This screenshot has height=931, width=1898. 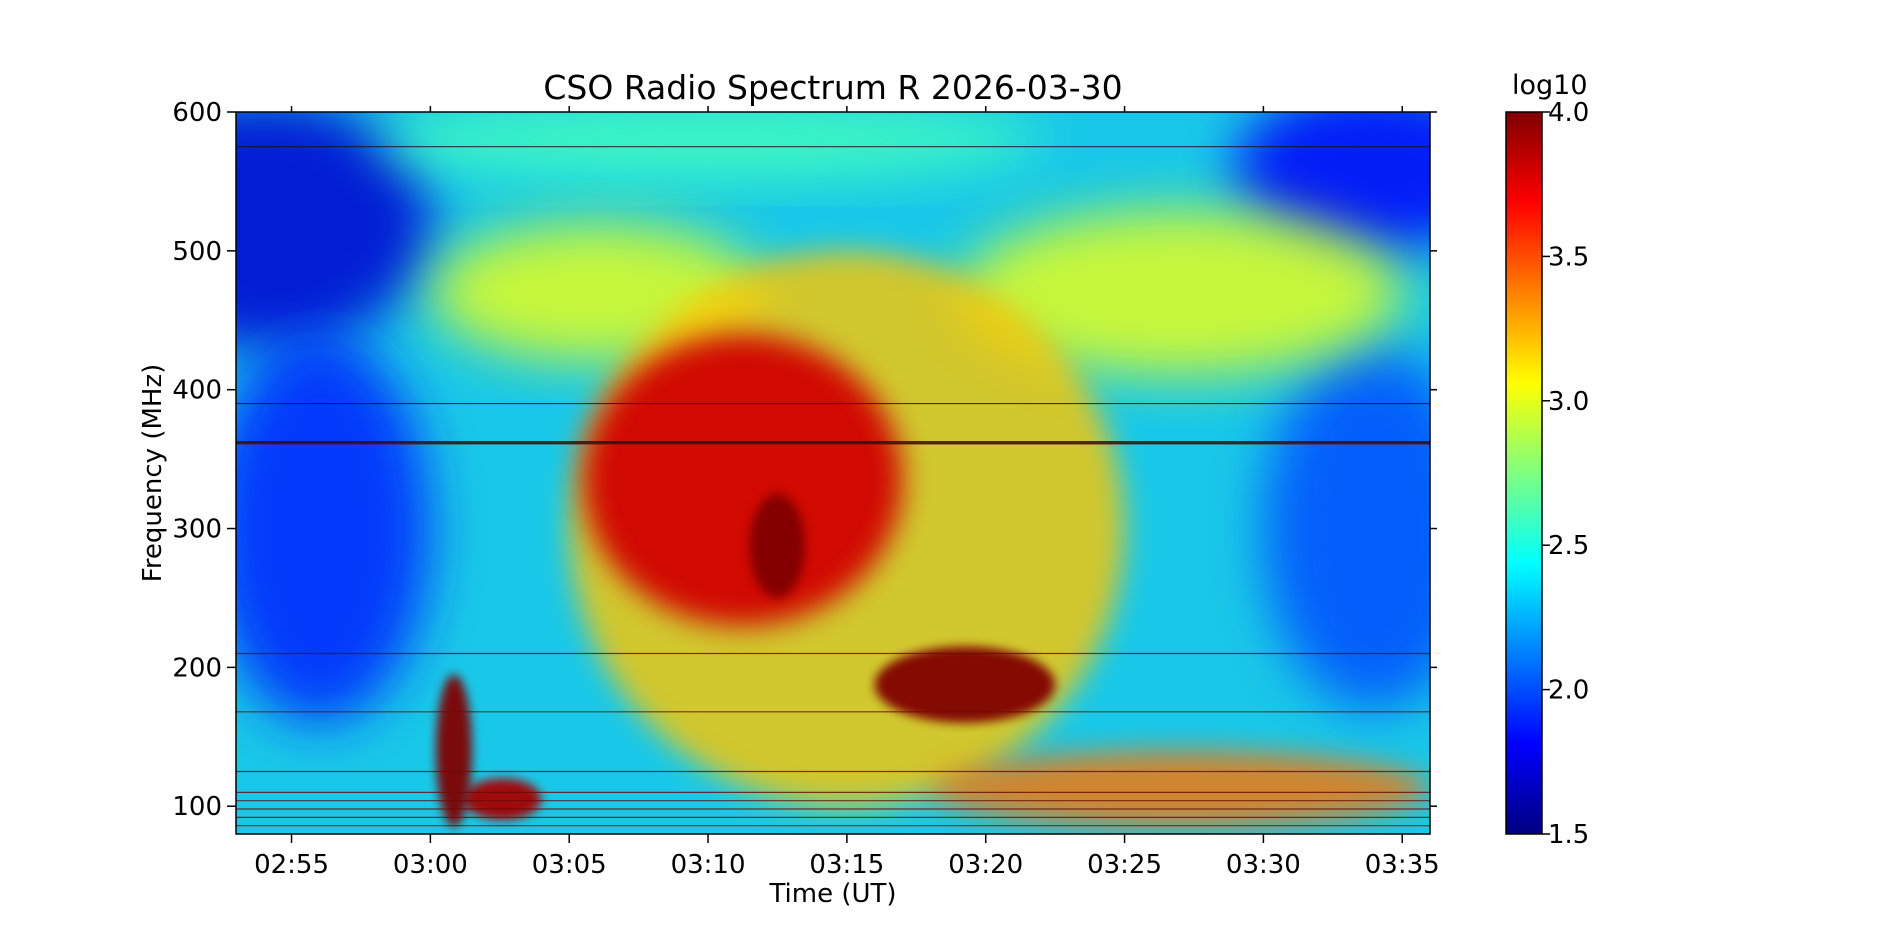 What do you see at coordinates (1568, 546) in the screenshot?
I see `colorbar-tick-label: 2.5` at bounding box center [1568, 546].